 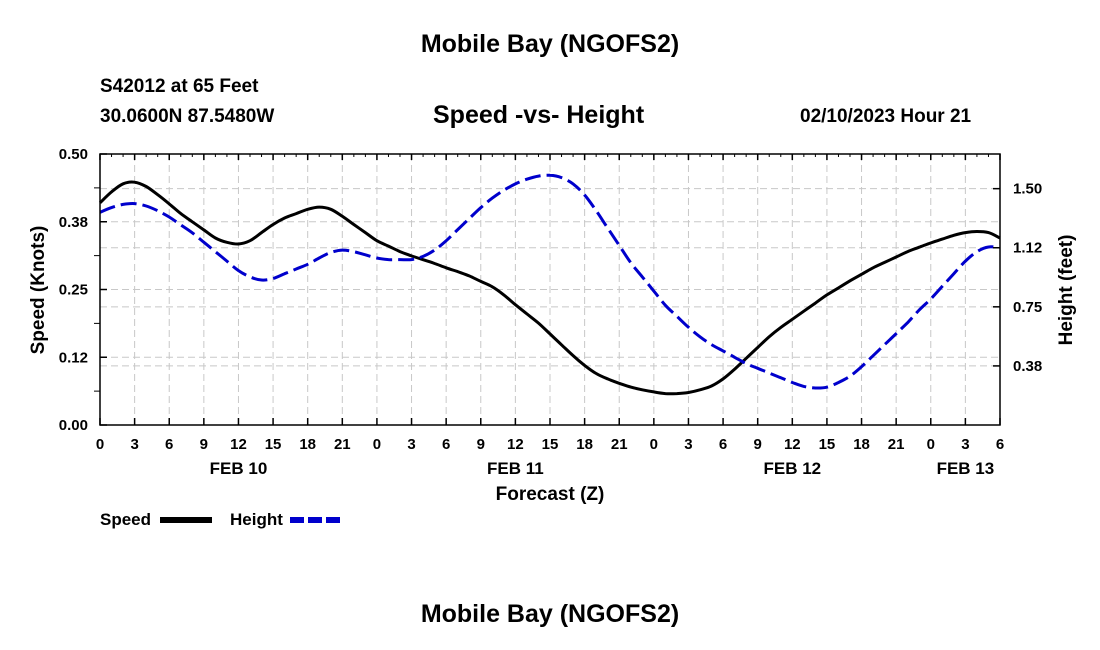 I want to click on legend-label-speed: Speed, so click(x=125, y=519).